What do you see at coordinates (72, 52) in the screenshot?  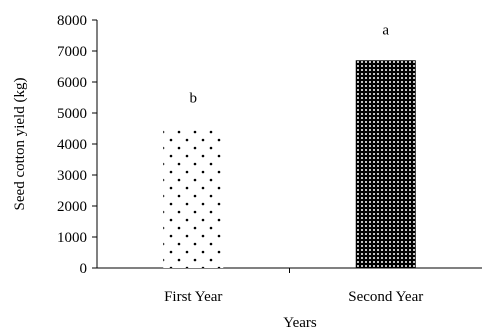 I see `y-tick-label: 7000` at bounding box center [72, 52].